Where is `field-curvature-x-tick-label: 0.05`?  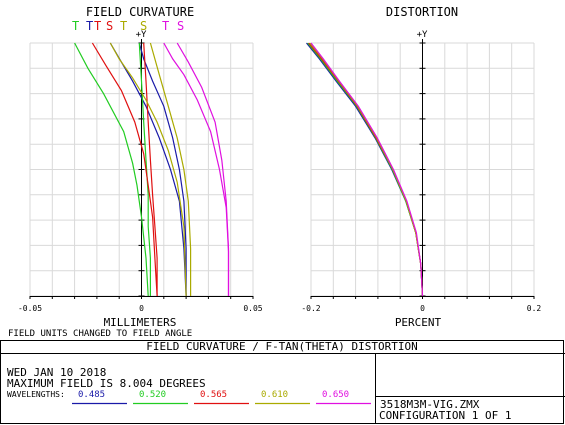 field-curvature-x-tick-label: 0.05 is located at coordinates (252, 308).